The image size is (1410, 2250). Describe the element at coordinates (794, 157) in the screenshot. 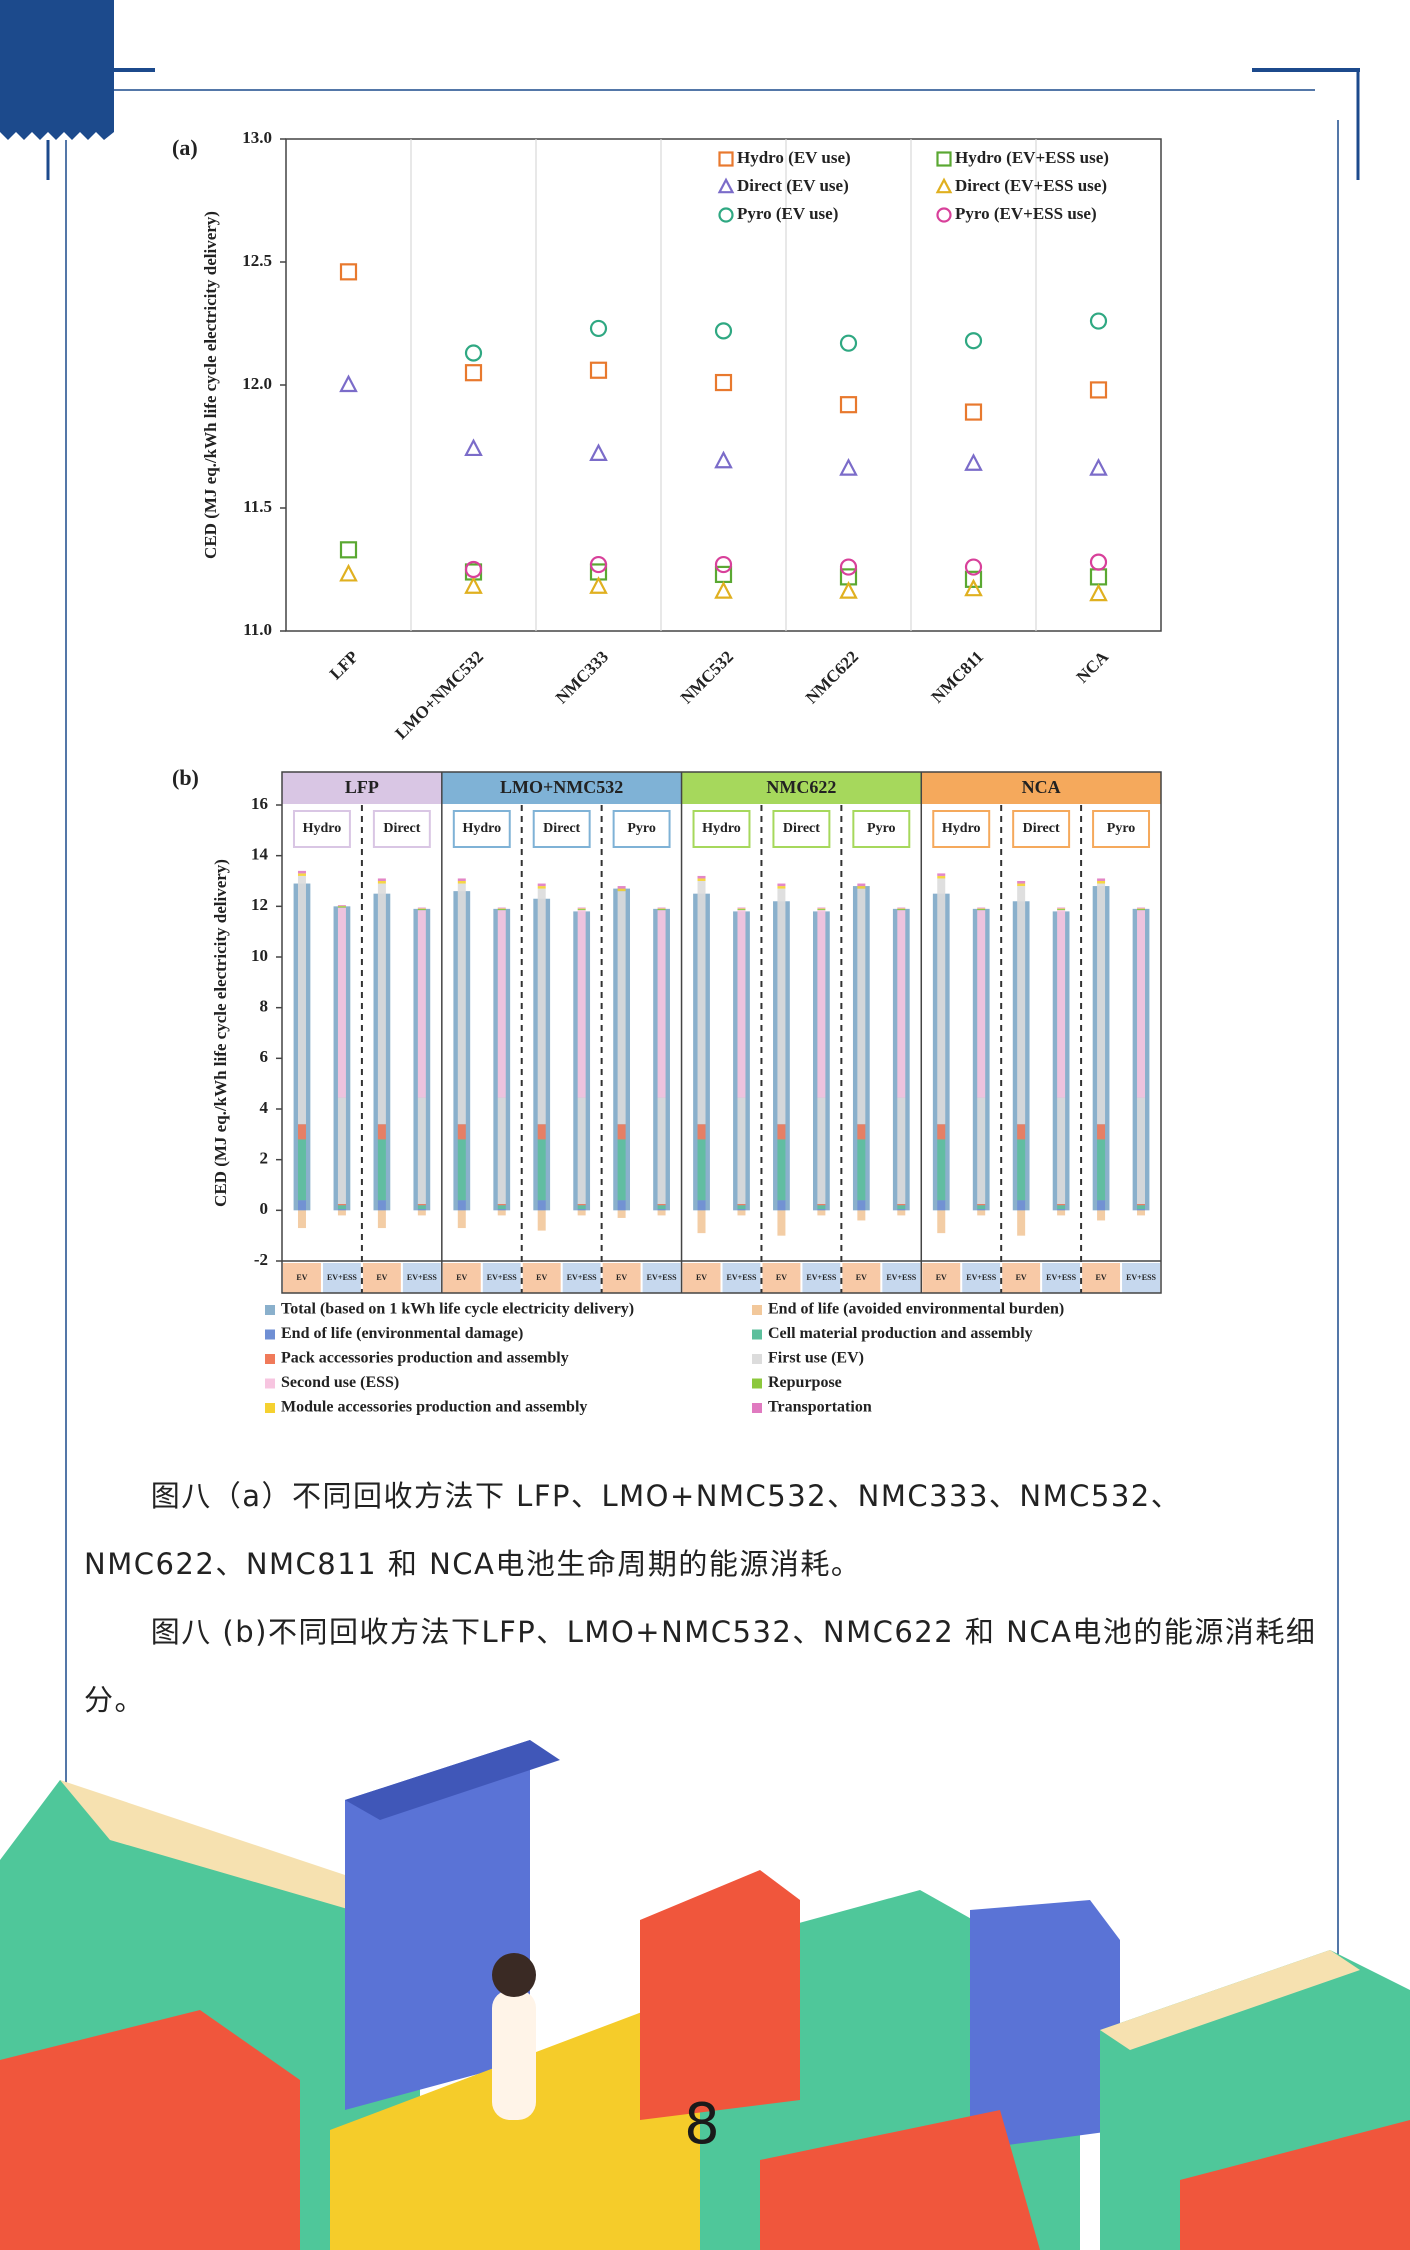

I see `legend-label: Hydro (EV use)` at that location.